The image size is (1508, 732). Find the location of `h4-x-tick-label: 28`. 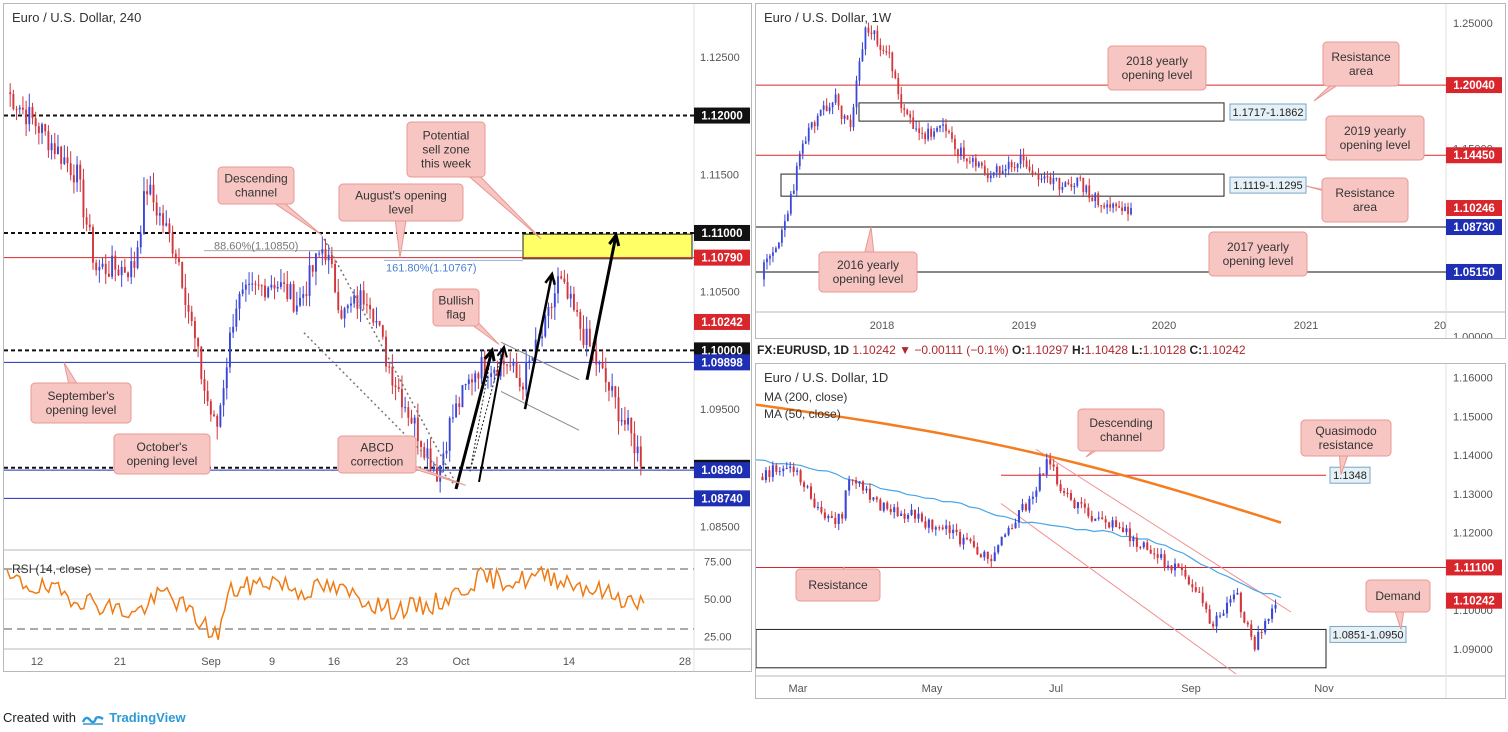

h4-x-tick-label: 28 is located at coordinates (685, 662).